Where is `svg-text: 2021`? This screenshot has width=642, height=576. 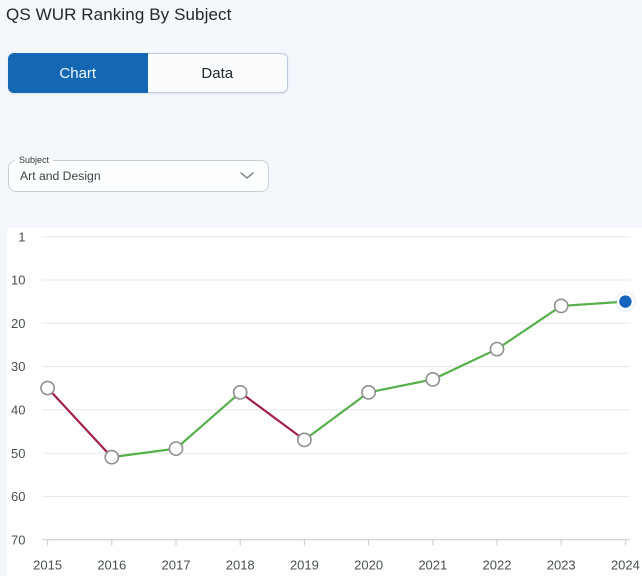 svg-text: 2021 is located at coordinates (432, 564).